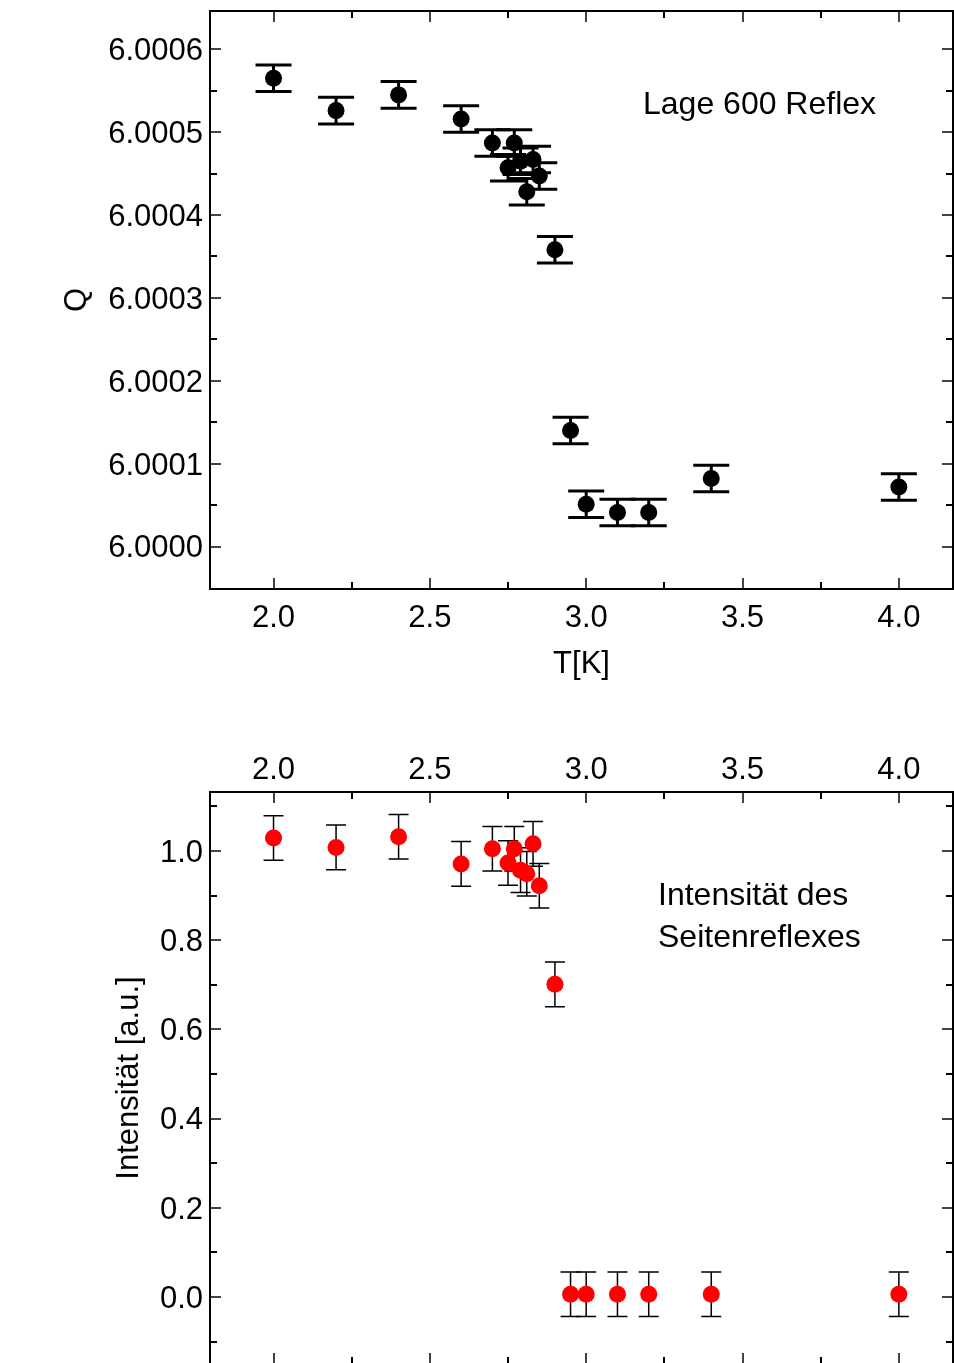 Image resolution: width=954 pixels, height=1363 pixels. What do you see at coordinates (156, 464) in the screenshot?
I see `y-tick-label: 6.0001` at bounding box center [156, 464].